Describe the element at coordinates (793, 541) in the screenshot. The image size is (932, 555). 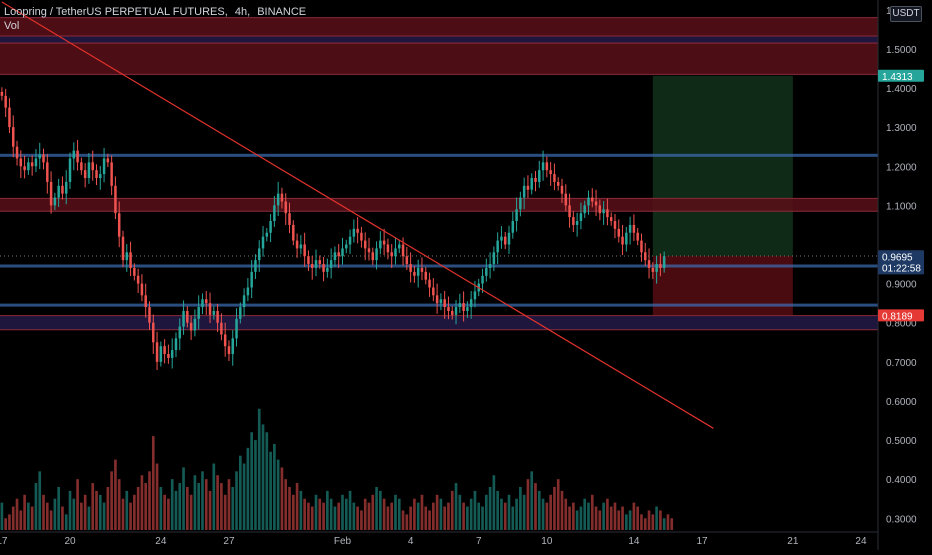
I see `time-tick-label: 21` at that location.